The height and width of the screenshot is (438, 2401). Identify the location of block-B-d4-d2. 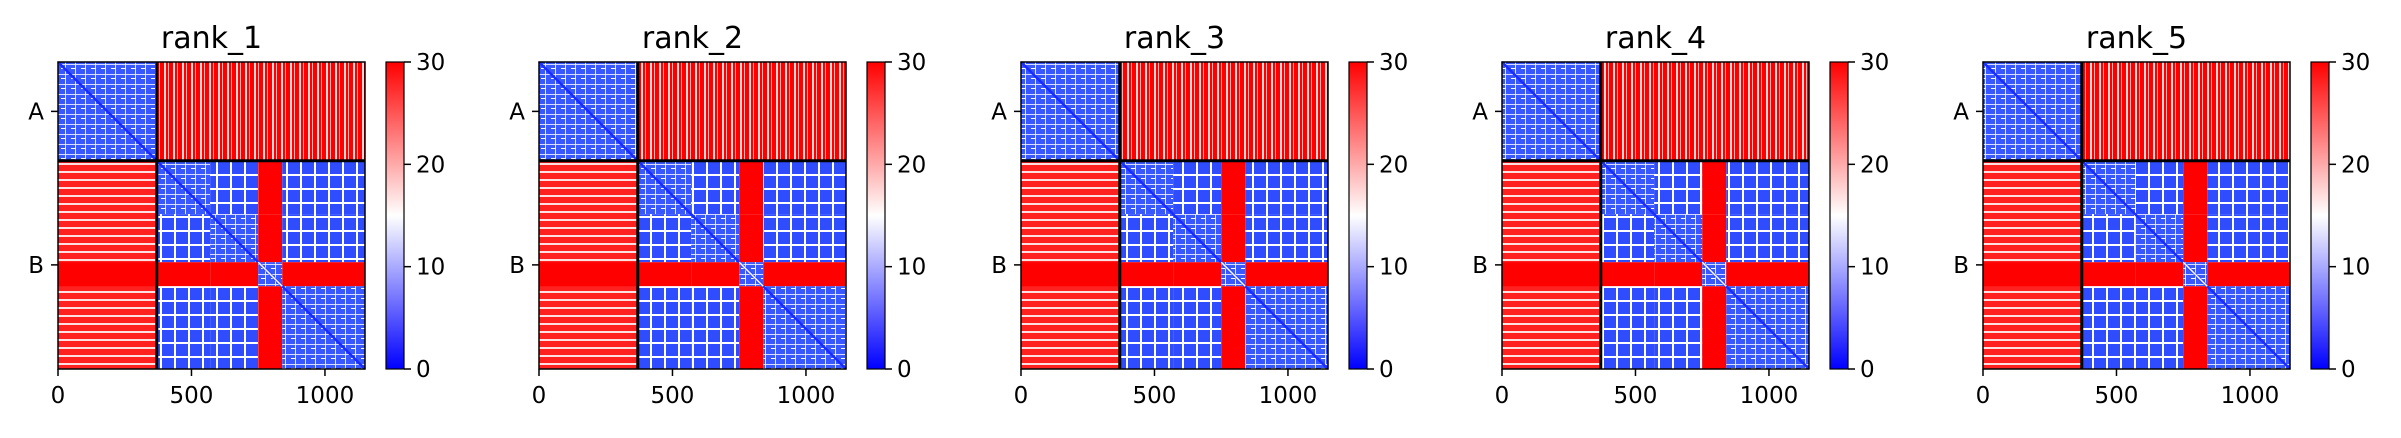
(234, 327).